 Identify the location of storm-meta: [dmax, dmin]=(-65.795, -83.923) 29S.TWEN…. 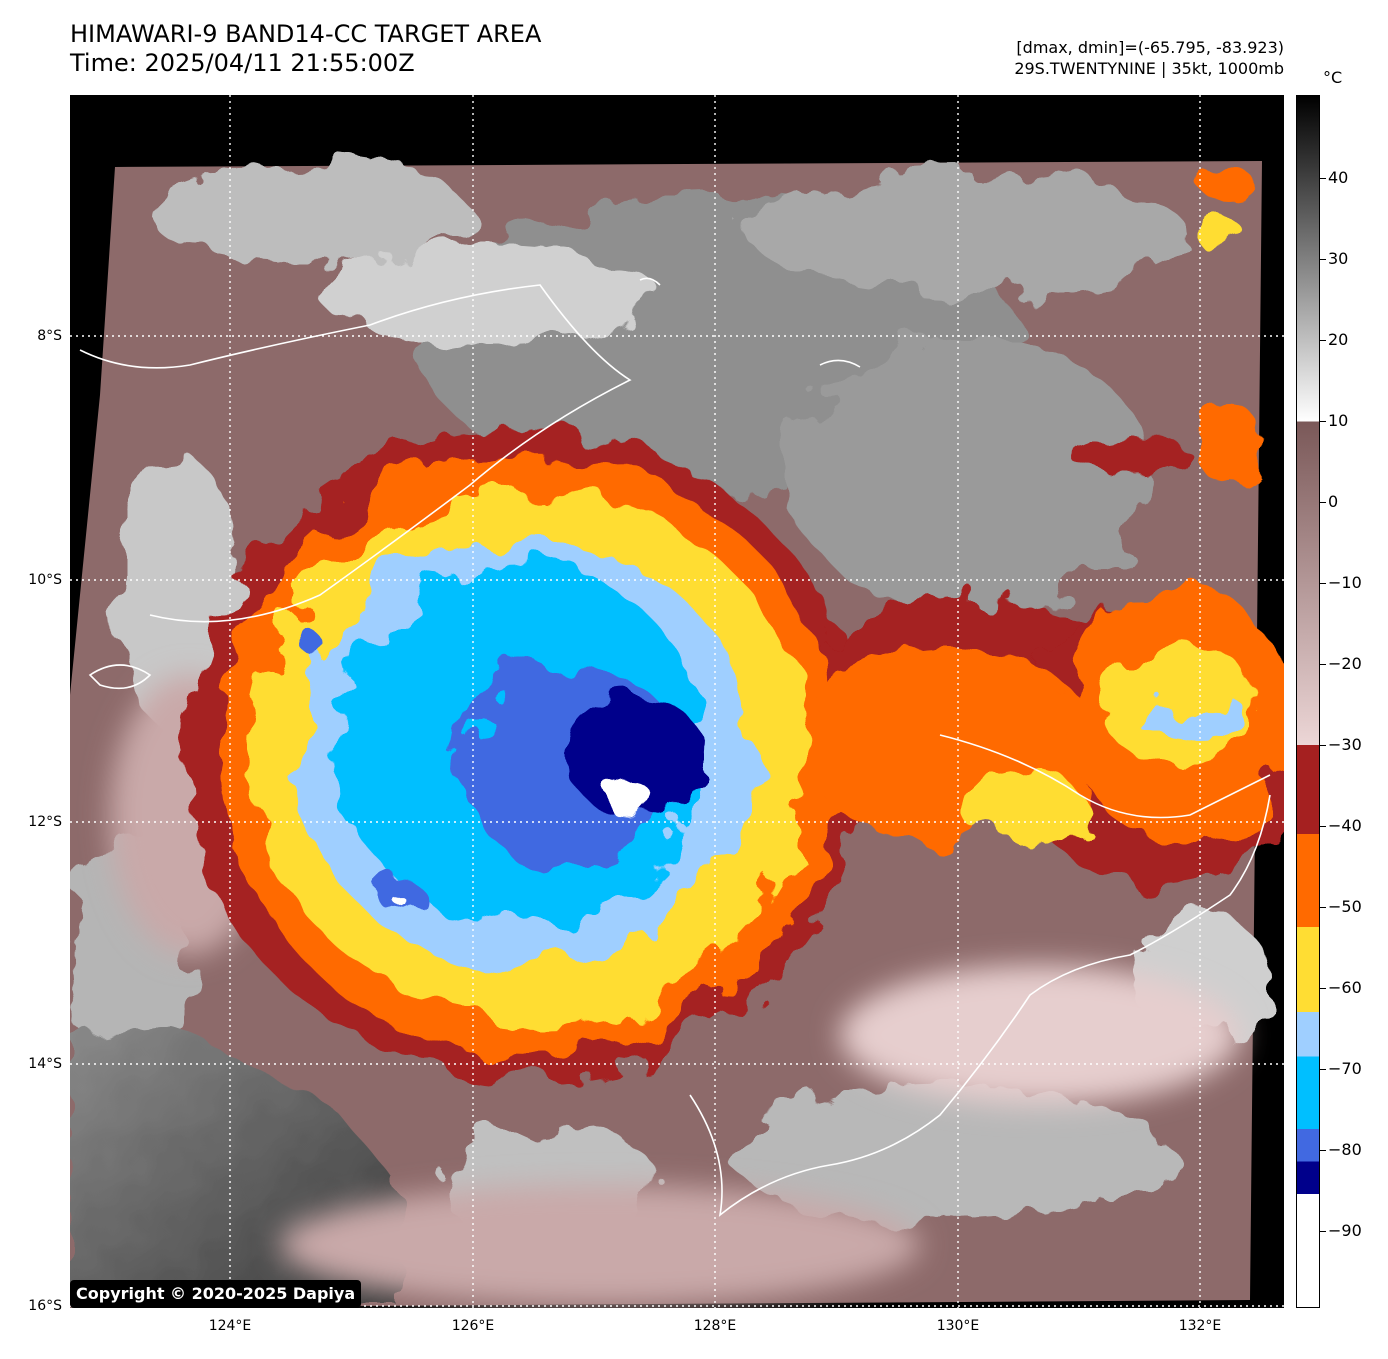
(1149, 58).